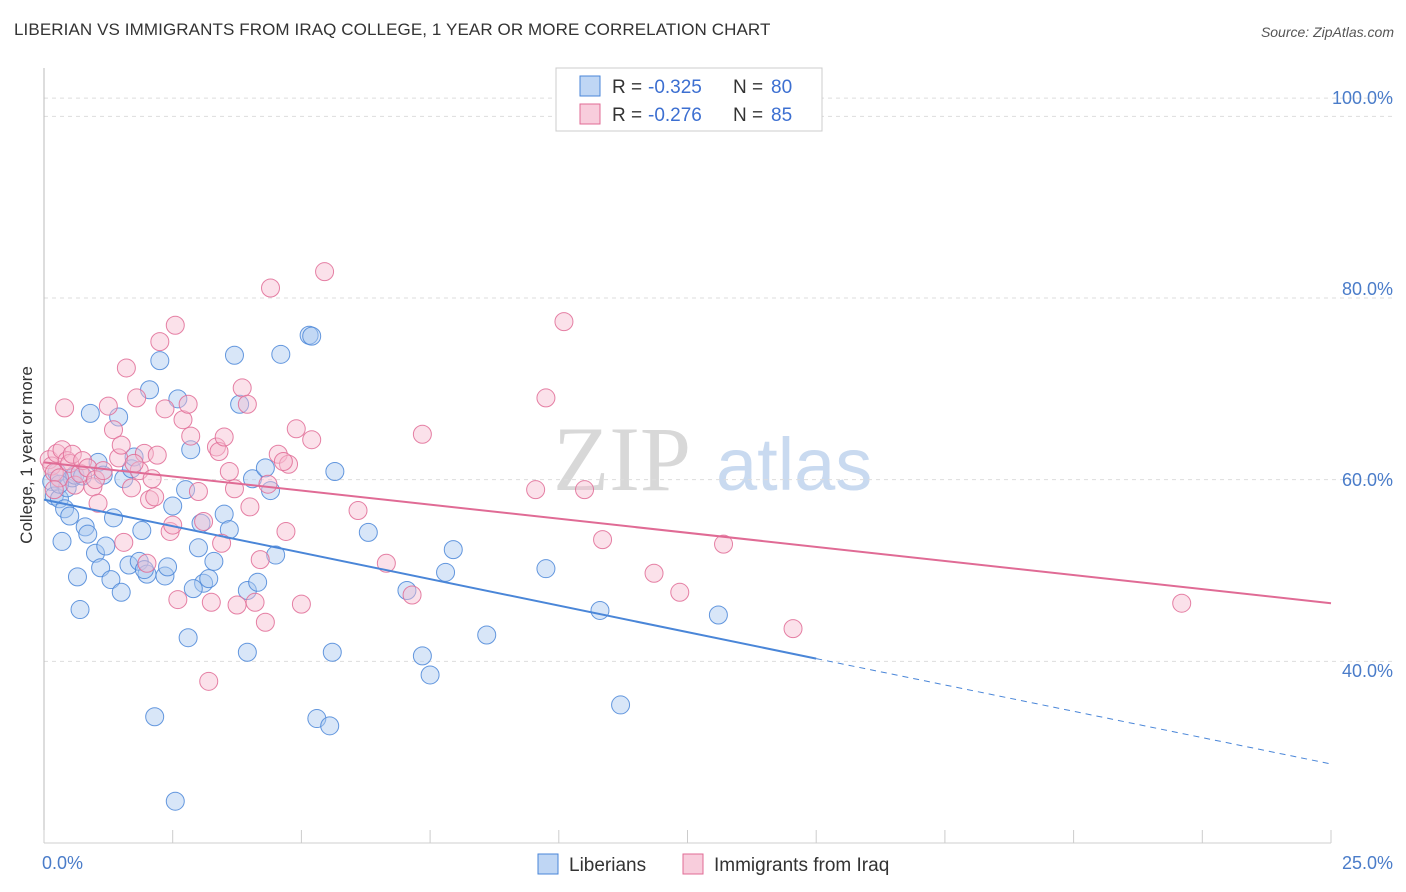  Describe the element at coordinates (1367, 863) in the screenshot. I see `x-tick-label-25: 25.0%` at that location.